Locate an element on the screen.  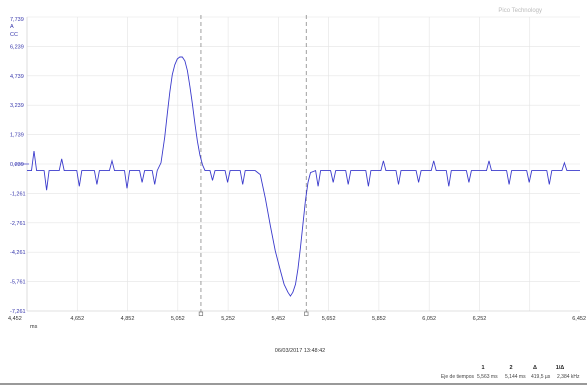
x-tick-label: 5,652 is located at coordinates (329, 319).